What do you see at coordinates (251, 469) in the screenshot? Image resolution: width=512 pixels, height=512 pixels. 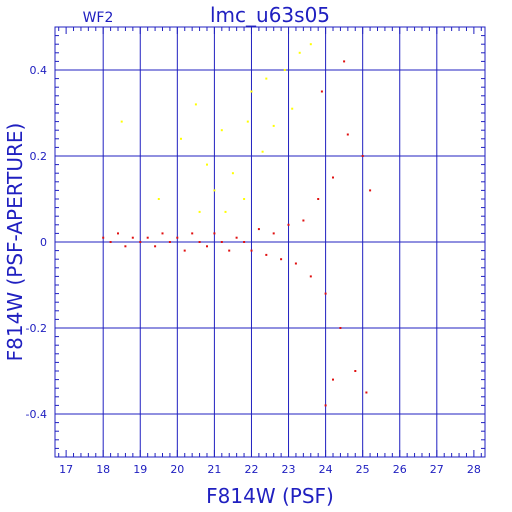 I see `x-tick-label: 22` at bounding box center [251, 469].